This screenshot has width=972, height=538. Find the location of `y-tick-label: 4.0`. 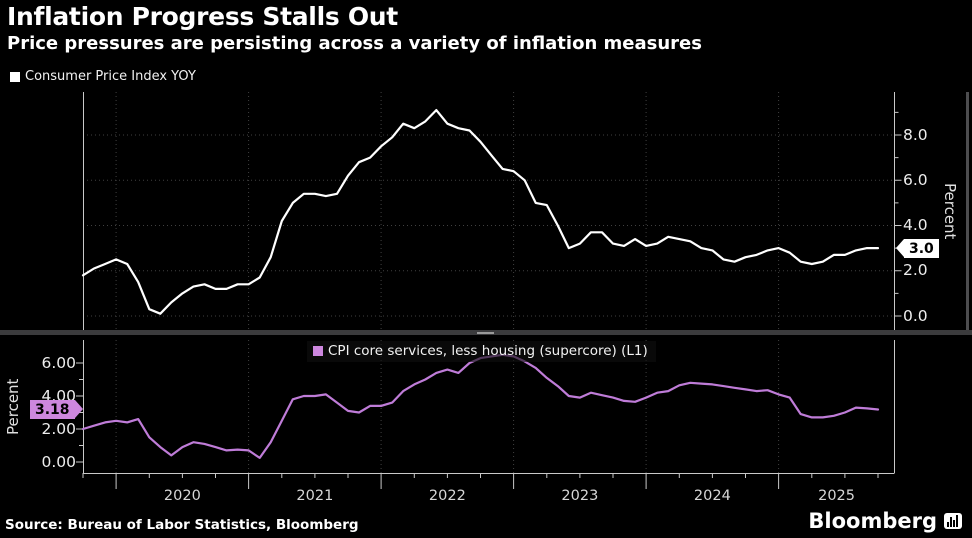

y-tick-label: 4.0 is located at coordinates (915, 225).